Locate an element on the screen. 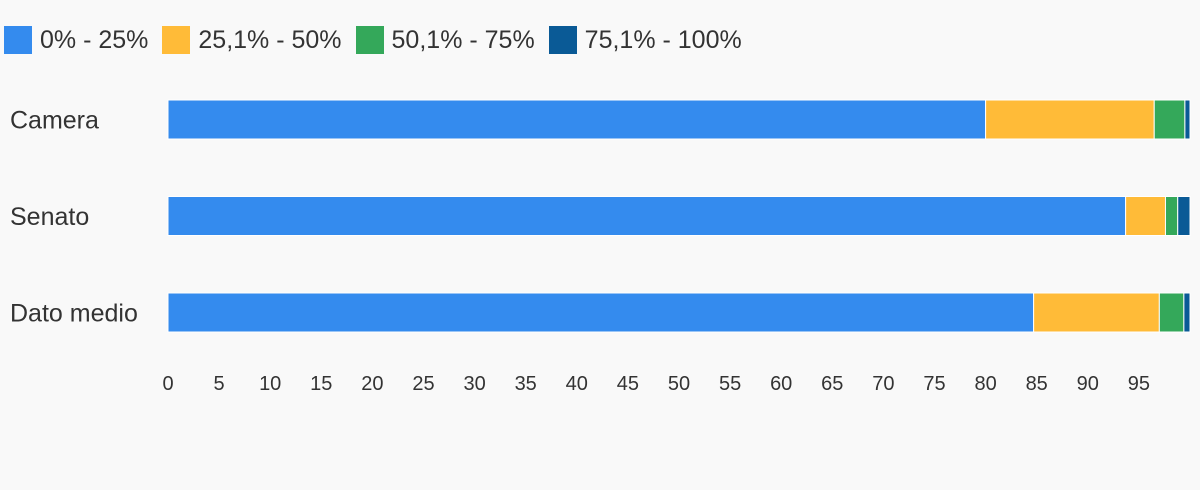  x-tick-label: 85 is located at coordinates (1037, 384).